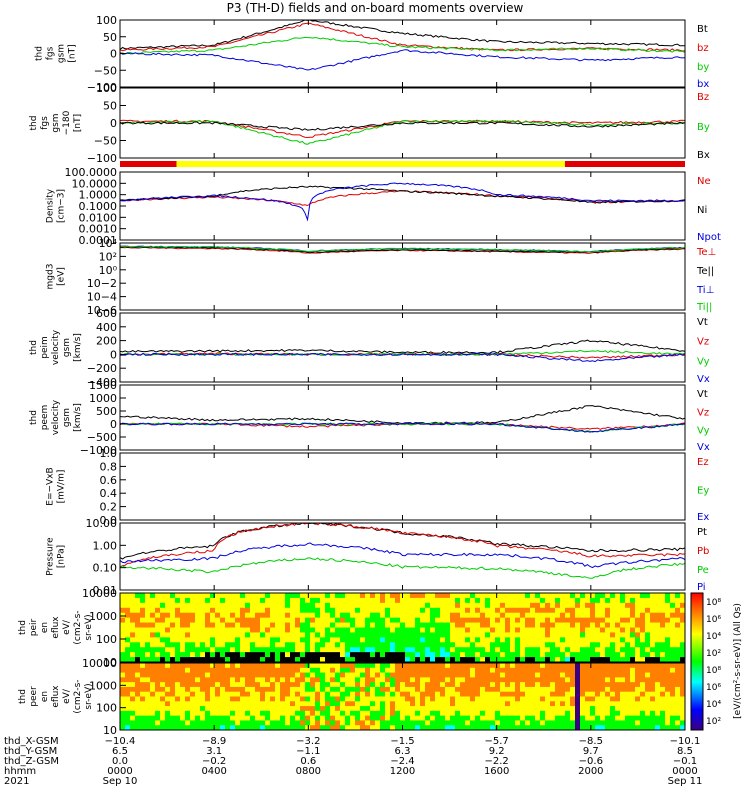 The width and height of the screenshot is (750, 800). Describe the element at coordinates (102, 382) in the screenshot. I see `y-tick-label: −400` at that location.